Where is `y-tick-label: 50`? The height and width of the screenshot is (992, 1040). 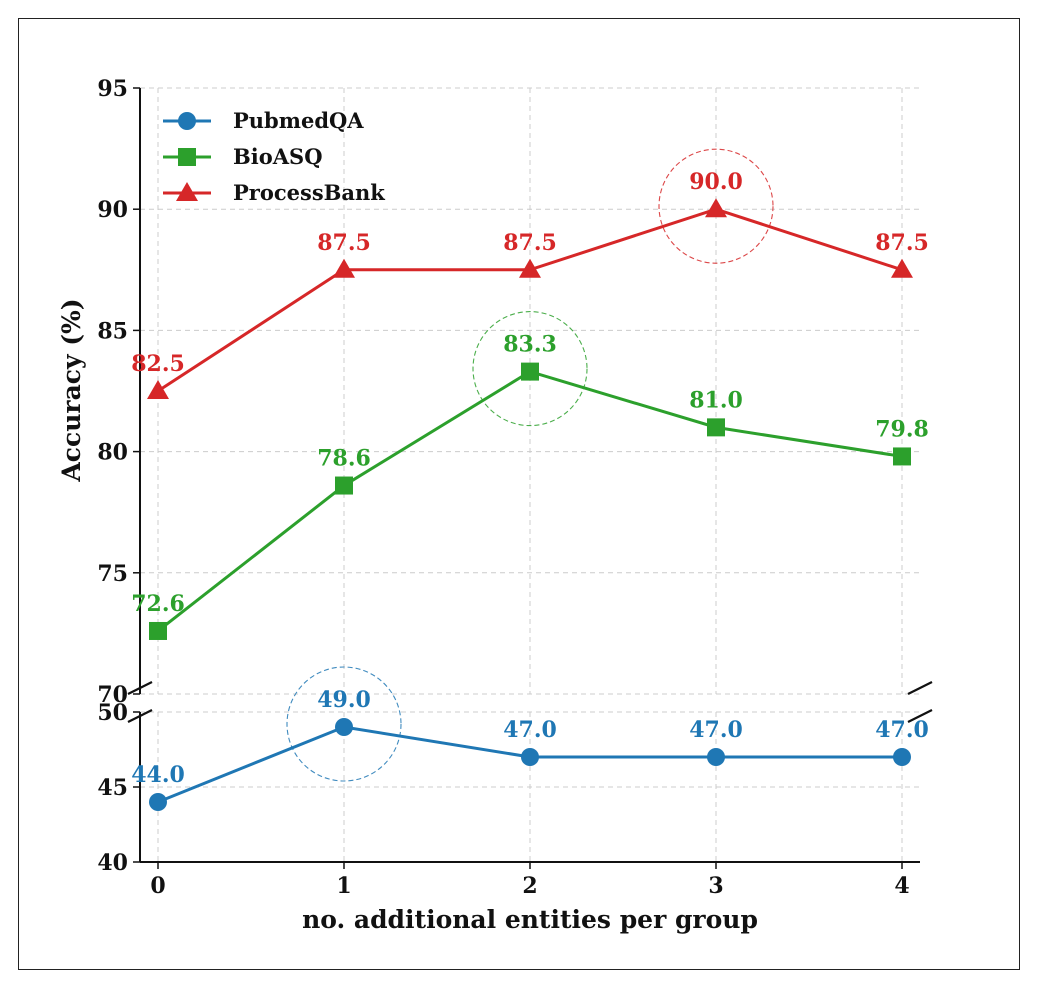 y-tick-label: 50 is located at coordinates (112, 713).